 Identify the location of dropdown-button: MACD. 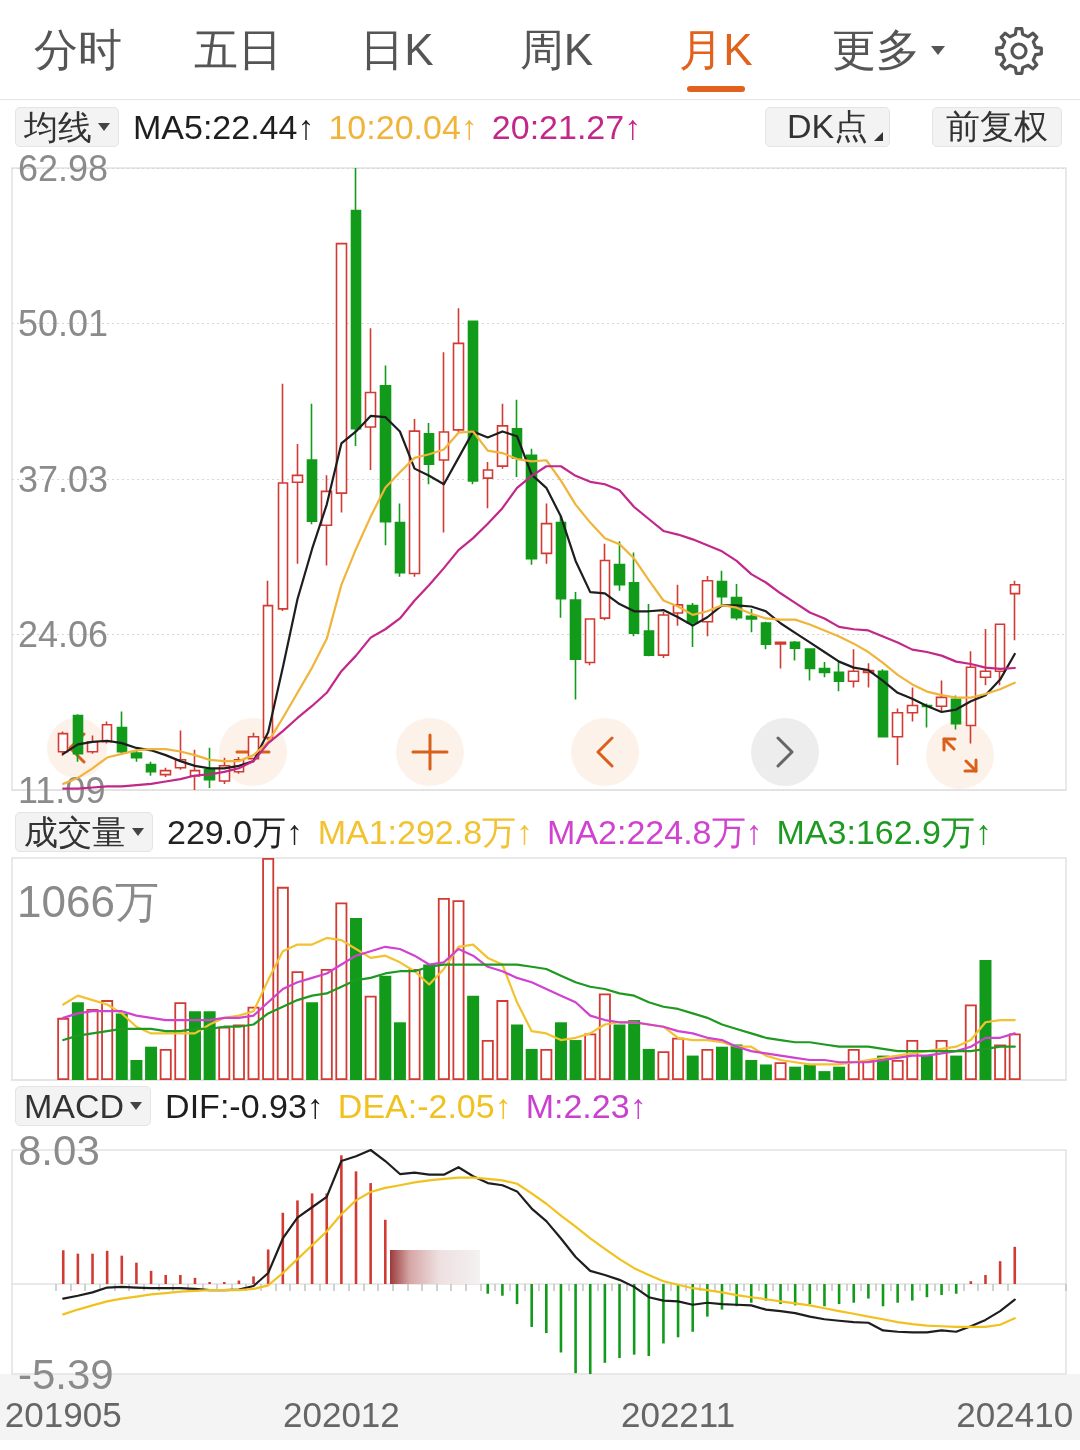
(83, 1106).